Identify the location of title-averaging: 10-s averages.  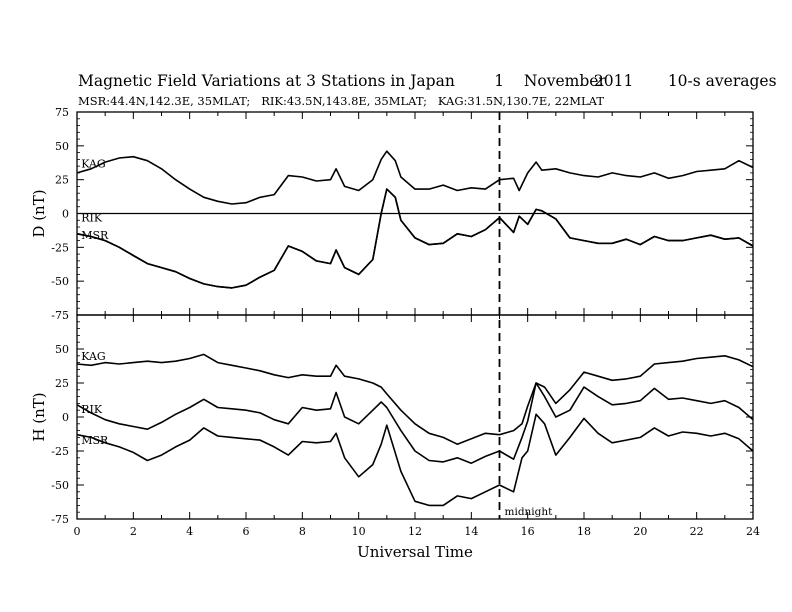
(722, 81).